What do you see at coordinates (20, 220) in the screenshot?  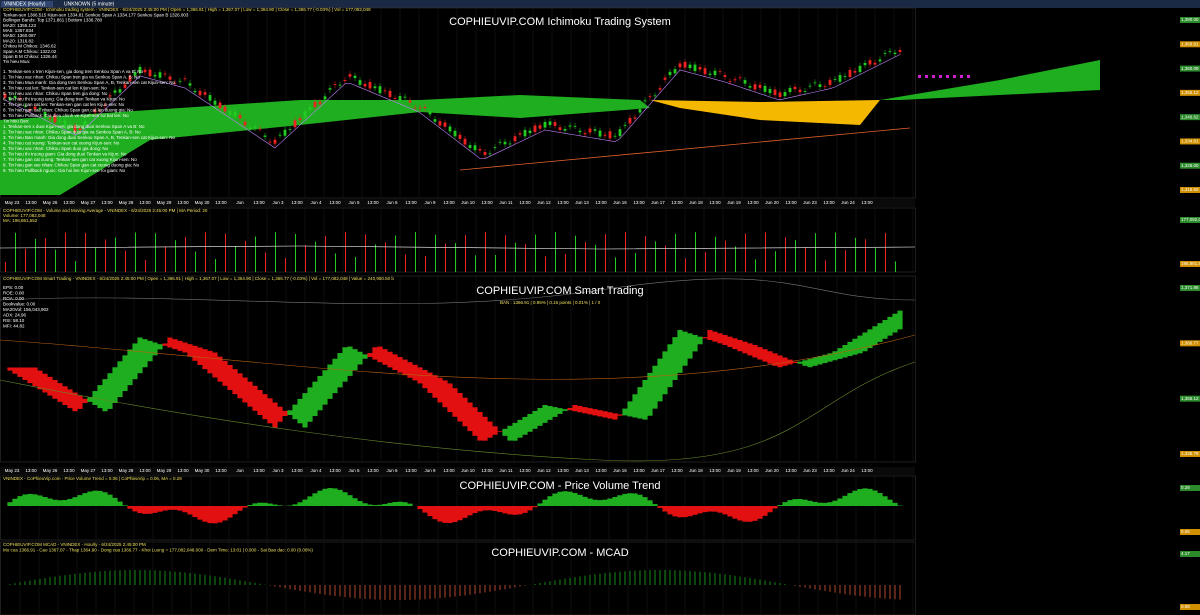 I see `header-line: MA: 196,861,552` at bounding box center [20, 220].